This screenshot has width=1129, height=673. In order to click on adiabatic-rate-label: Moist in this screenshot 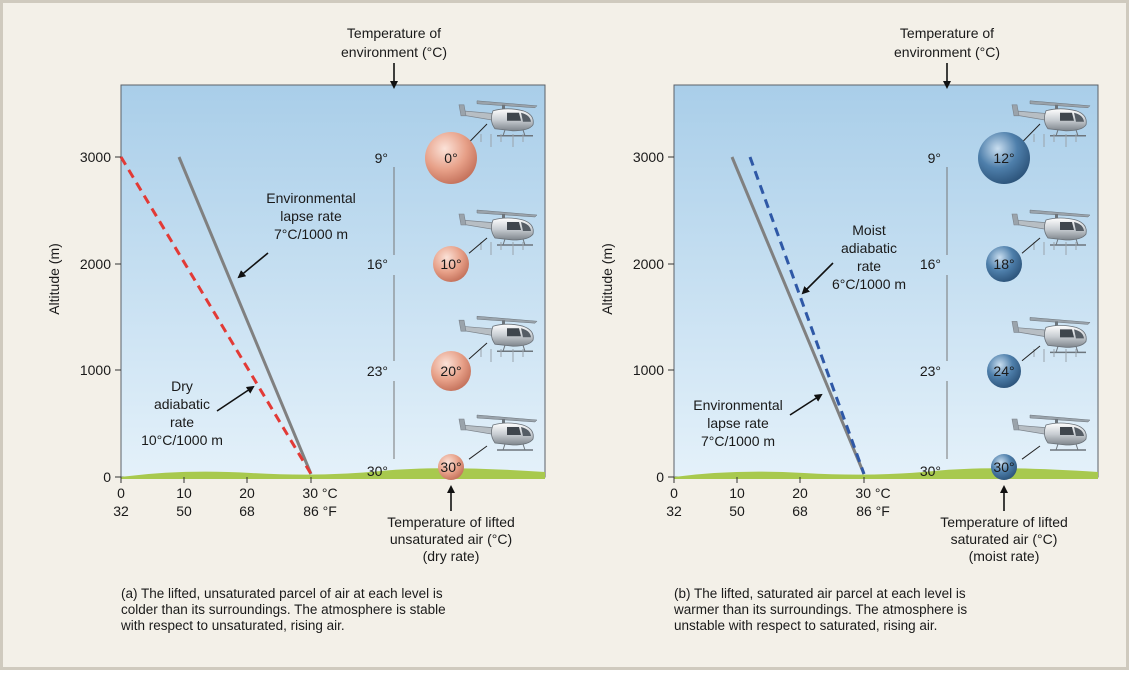, I will do `click(869, 230)`.